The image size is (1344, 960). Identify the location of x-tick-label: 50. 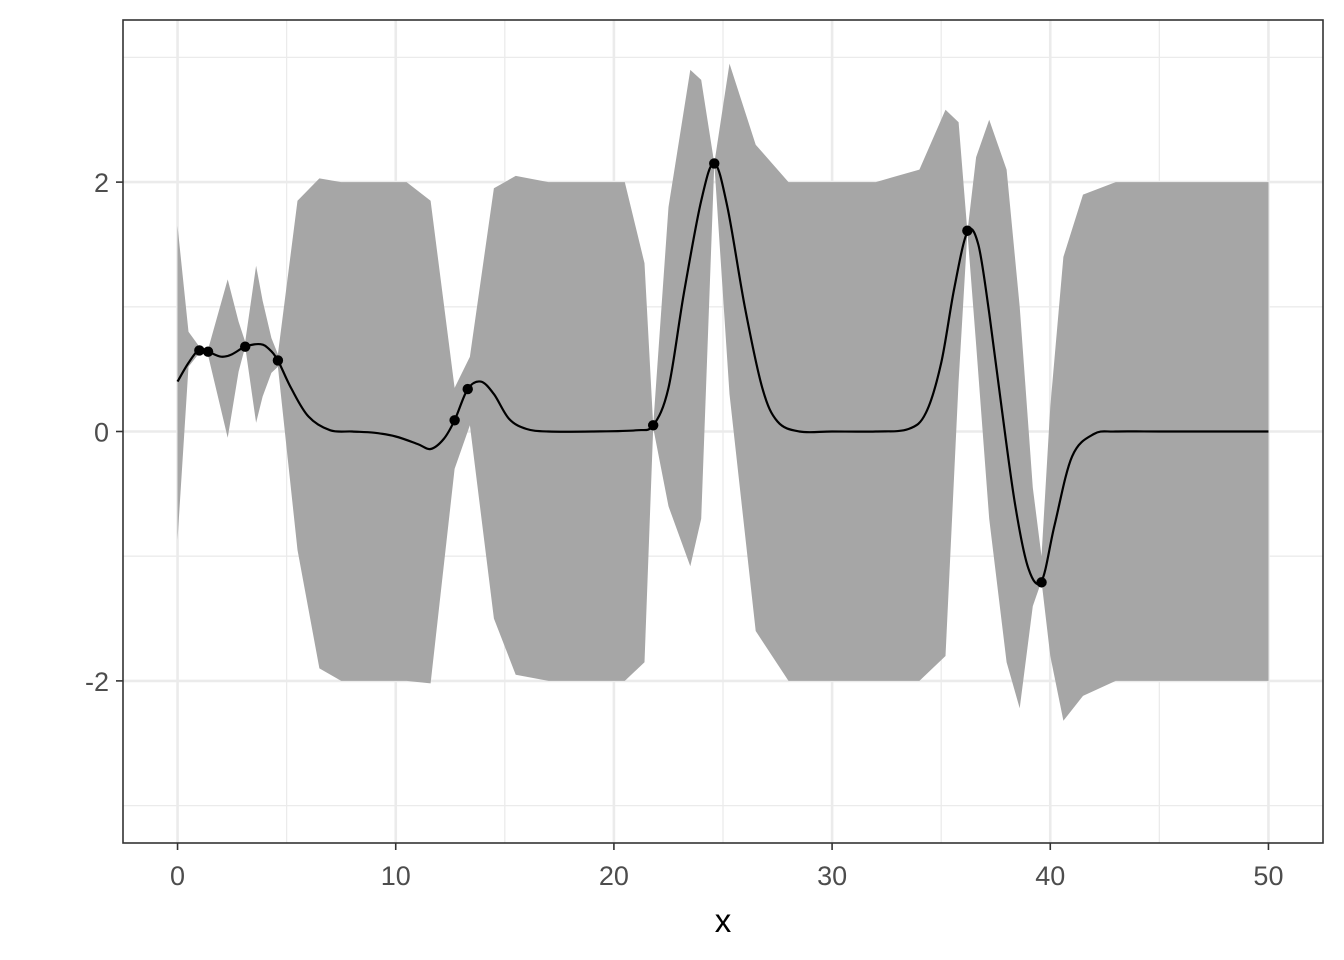
(1268, 876).